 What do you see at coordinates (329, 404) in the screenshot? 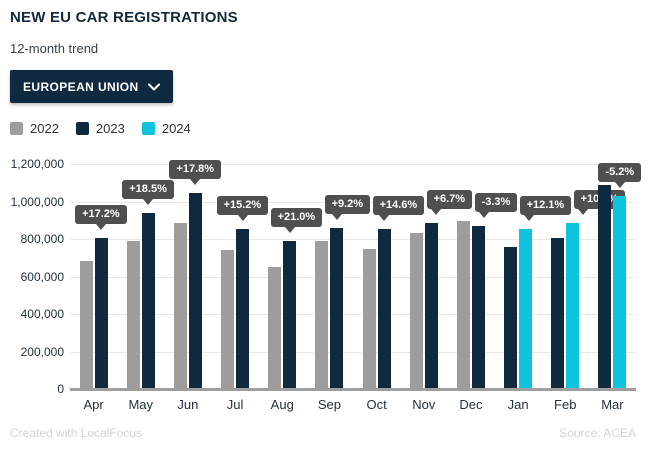
I see `x-axis-tick: Sep` at bounding box center [329, 404].